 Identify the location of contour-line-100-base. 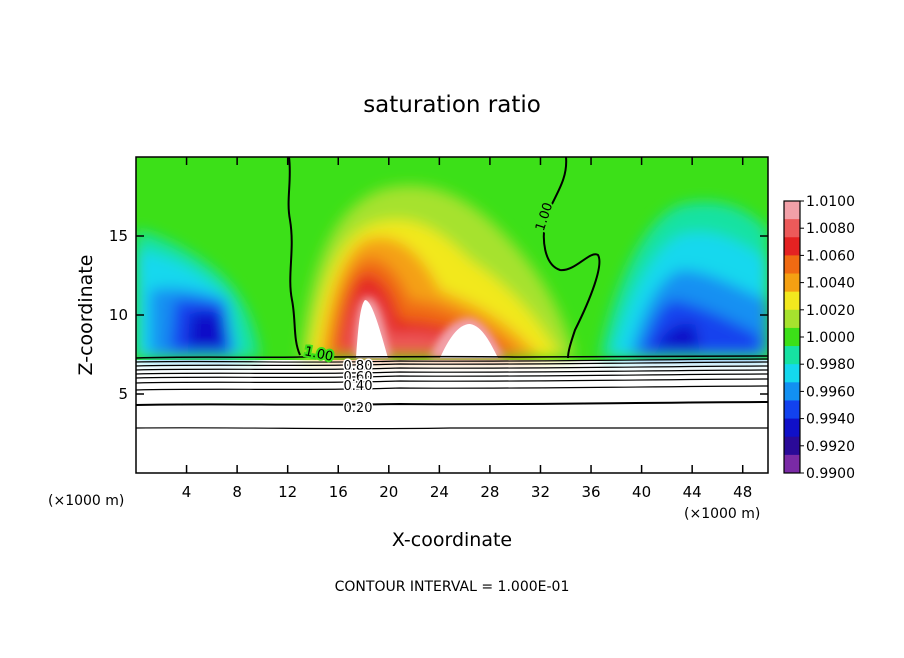
(452, 357).